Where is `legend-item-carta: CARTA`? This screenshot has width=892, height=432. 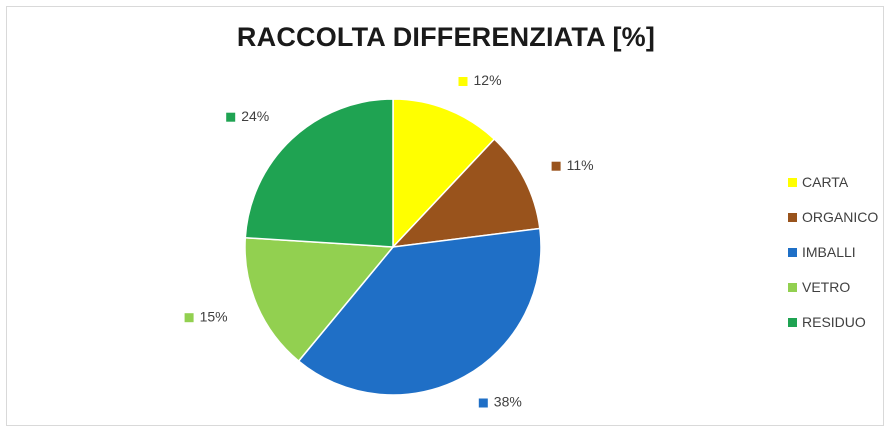
legend-item-carta: CARTA is located at coordinates (838, 182).